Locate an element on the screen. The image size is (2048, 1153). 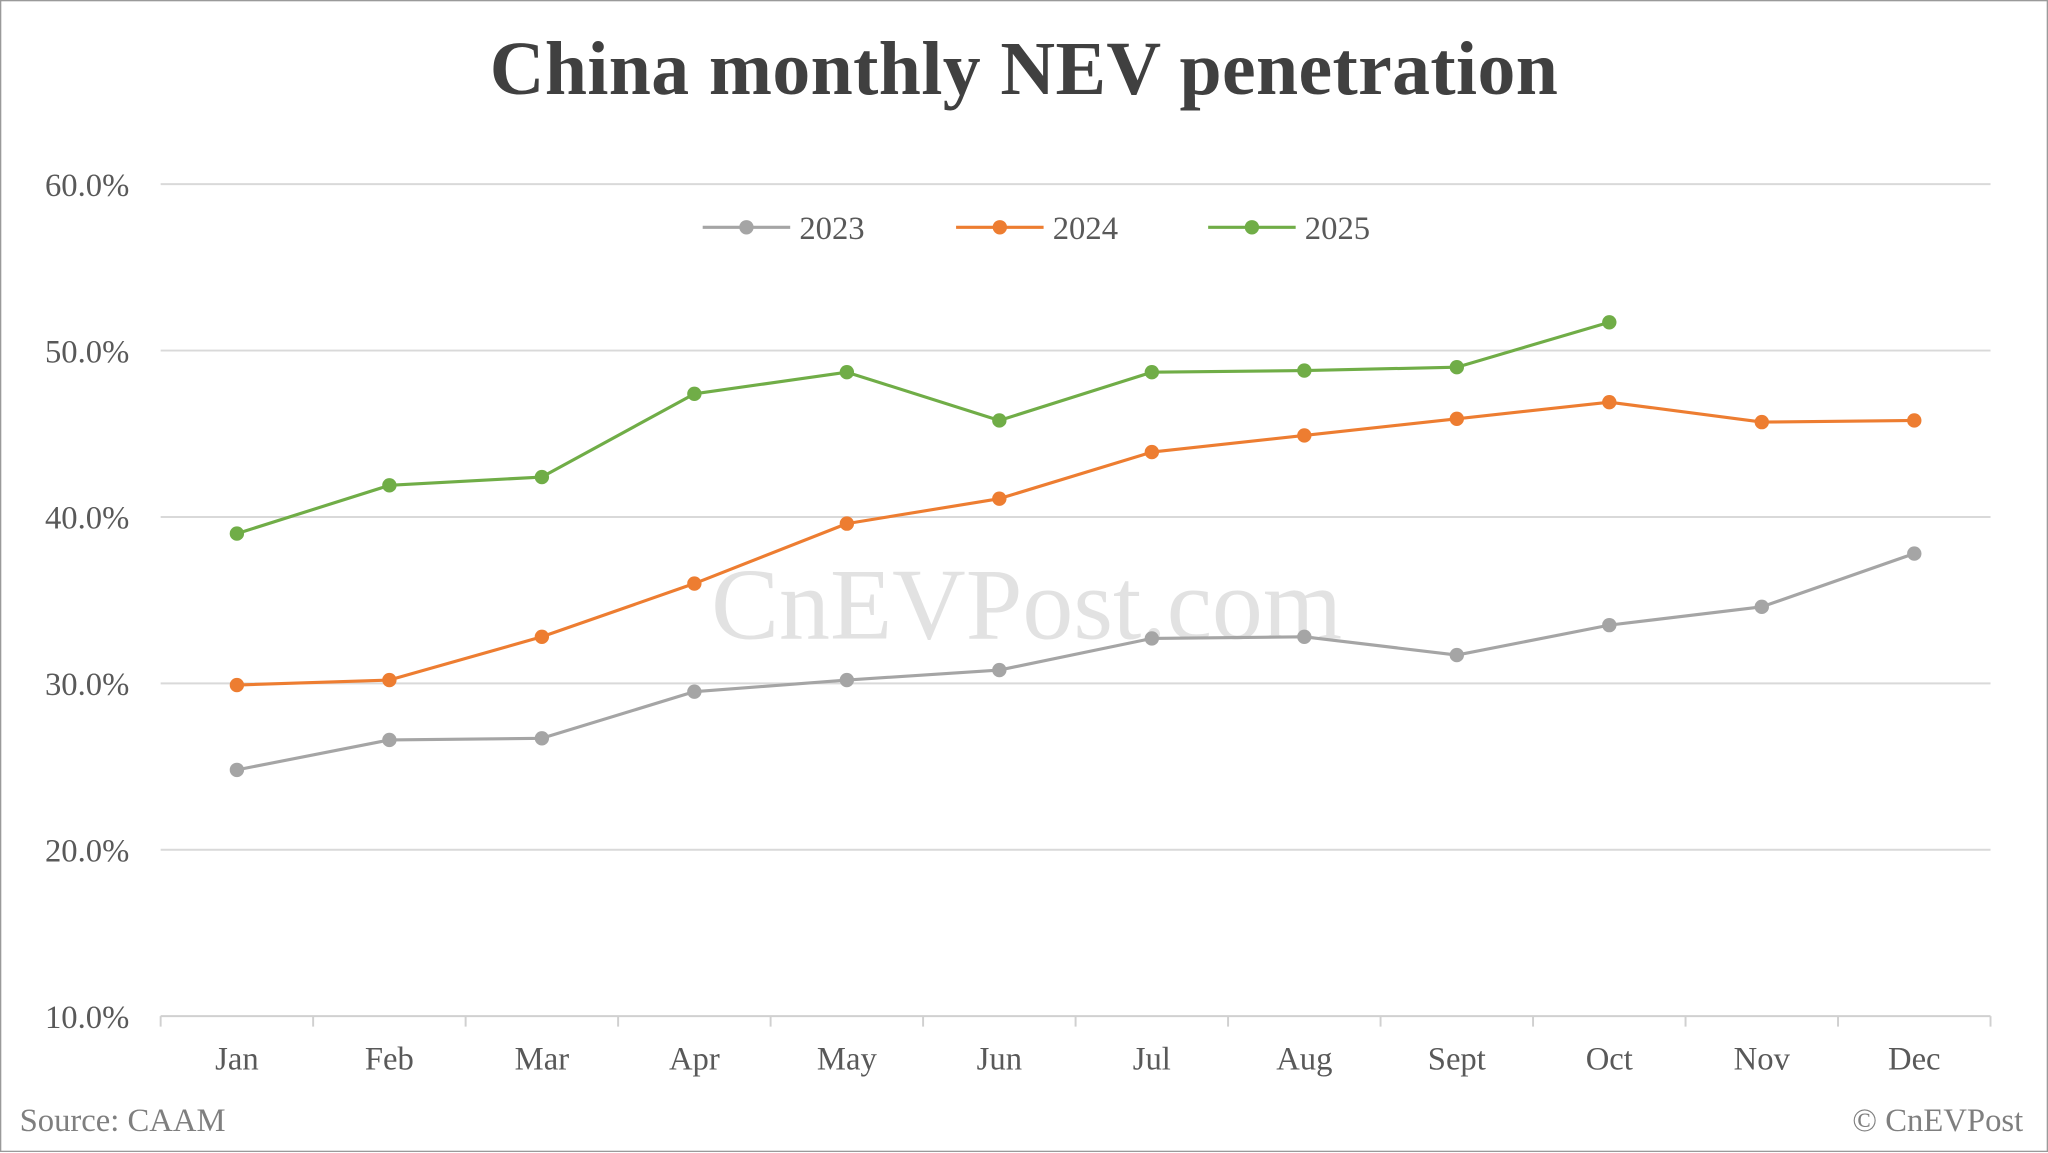
y-tick-label: 40.0% is located at coordinates (87, 519).